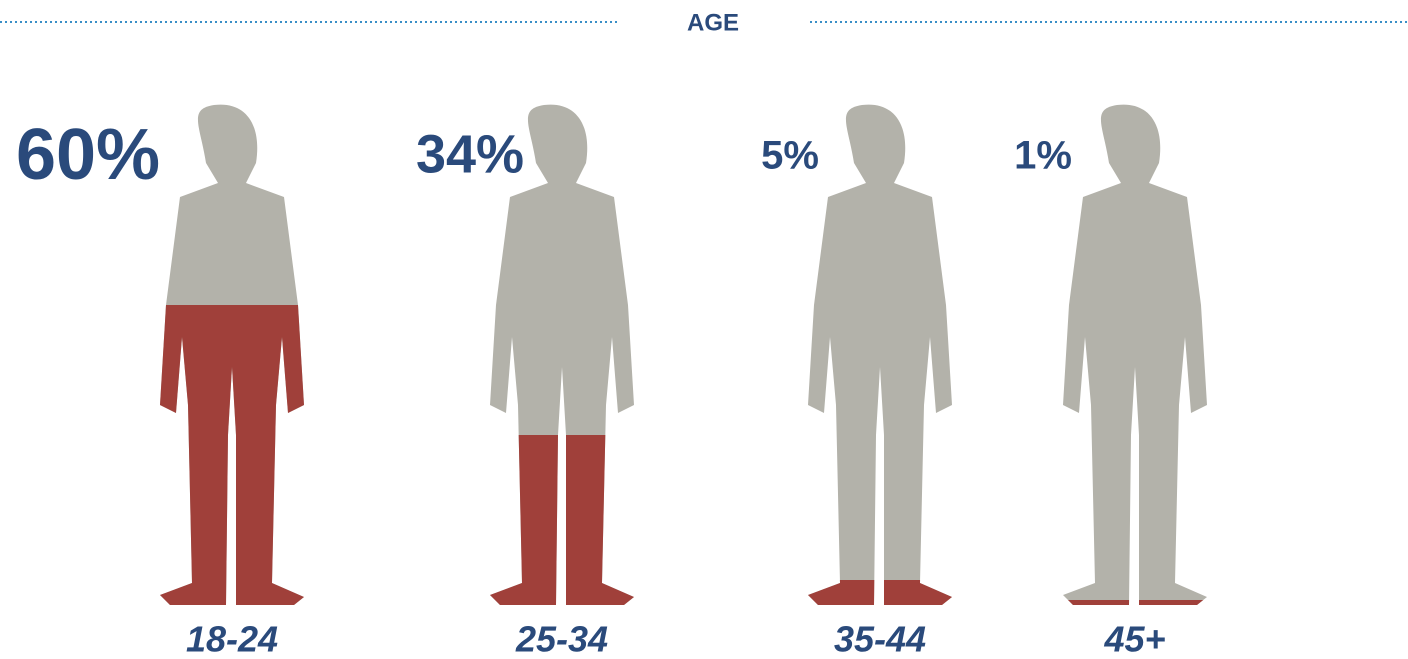 The height and width of the screenshot is (659, 1408). What do you see at coordinates (470, 154) in the screenshot?
I see `value-label: 34%` at bounding box center [470, 154].